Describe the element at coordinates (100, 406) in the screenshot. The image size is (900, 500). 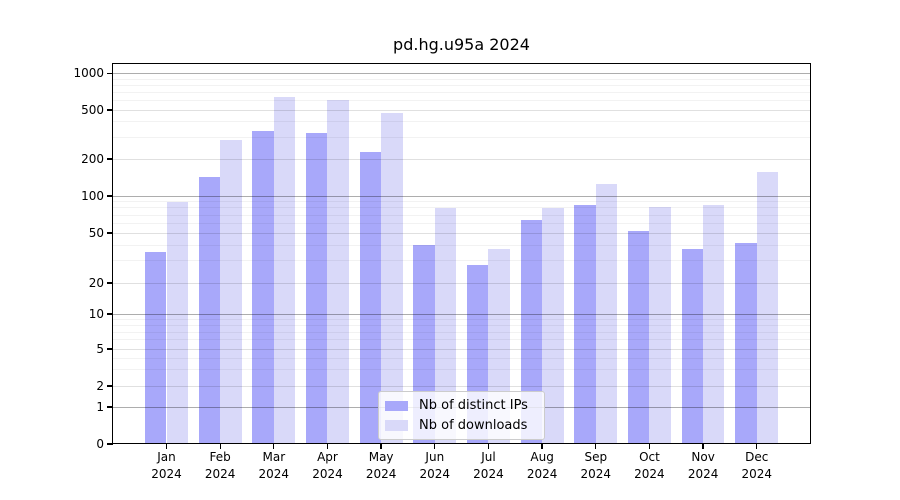
I see `y-tick-label: 1` at that location.